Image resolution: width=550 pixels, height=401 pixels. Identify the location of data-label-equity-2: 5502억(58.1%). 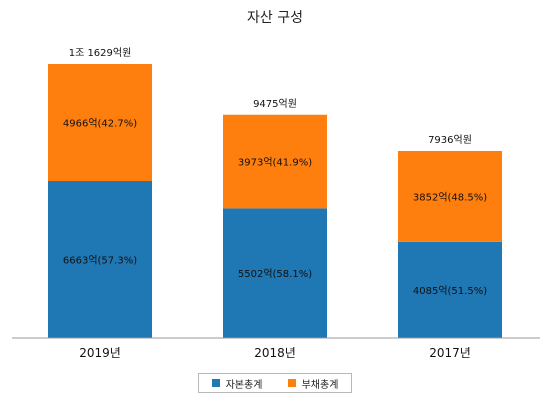
(275, 274).